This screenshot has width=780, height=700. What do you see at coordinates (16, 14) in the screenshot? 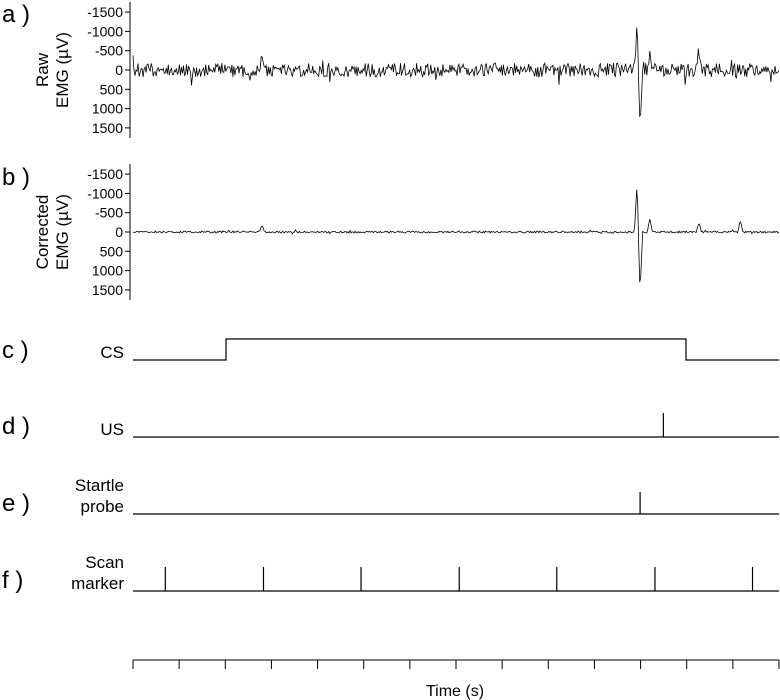
I see `panel-label-a: a )` at bounding box center [16, 14].